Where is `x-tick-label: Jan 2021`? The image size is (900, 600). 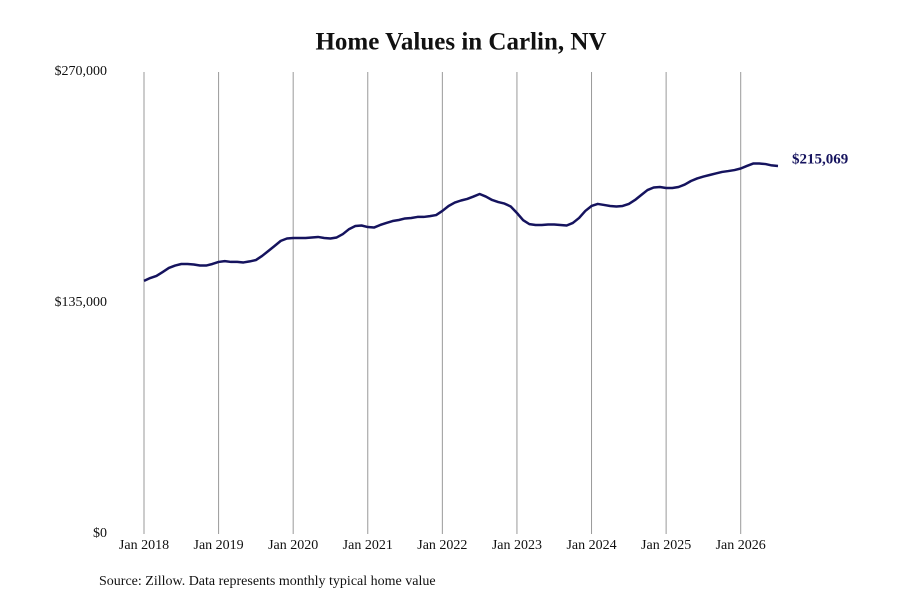
x-tick-label: Jan 2021 is located at coordinates (368, 545).